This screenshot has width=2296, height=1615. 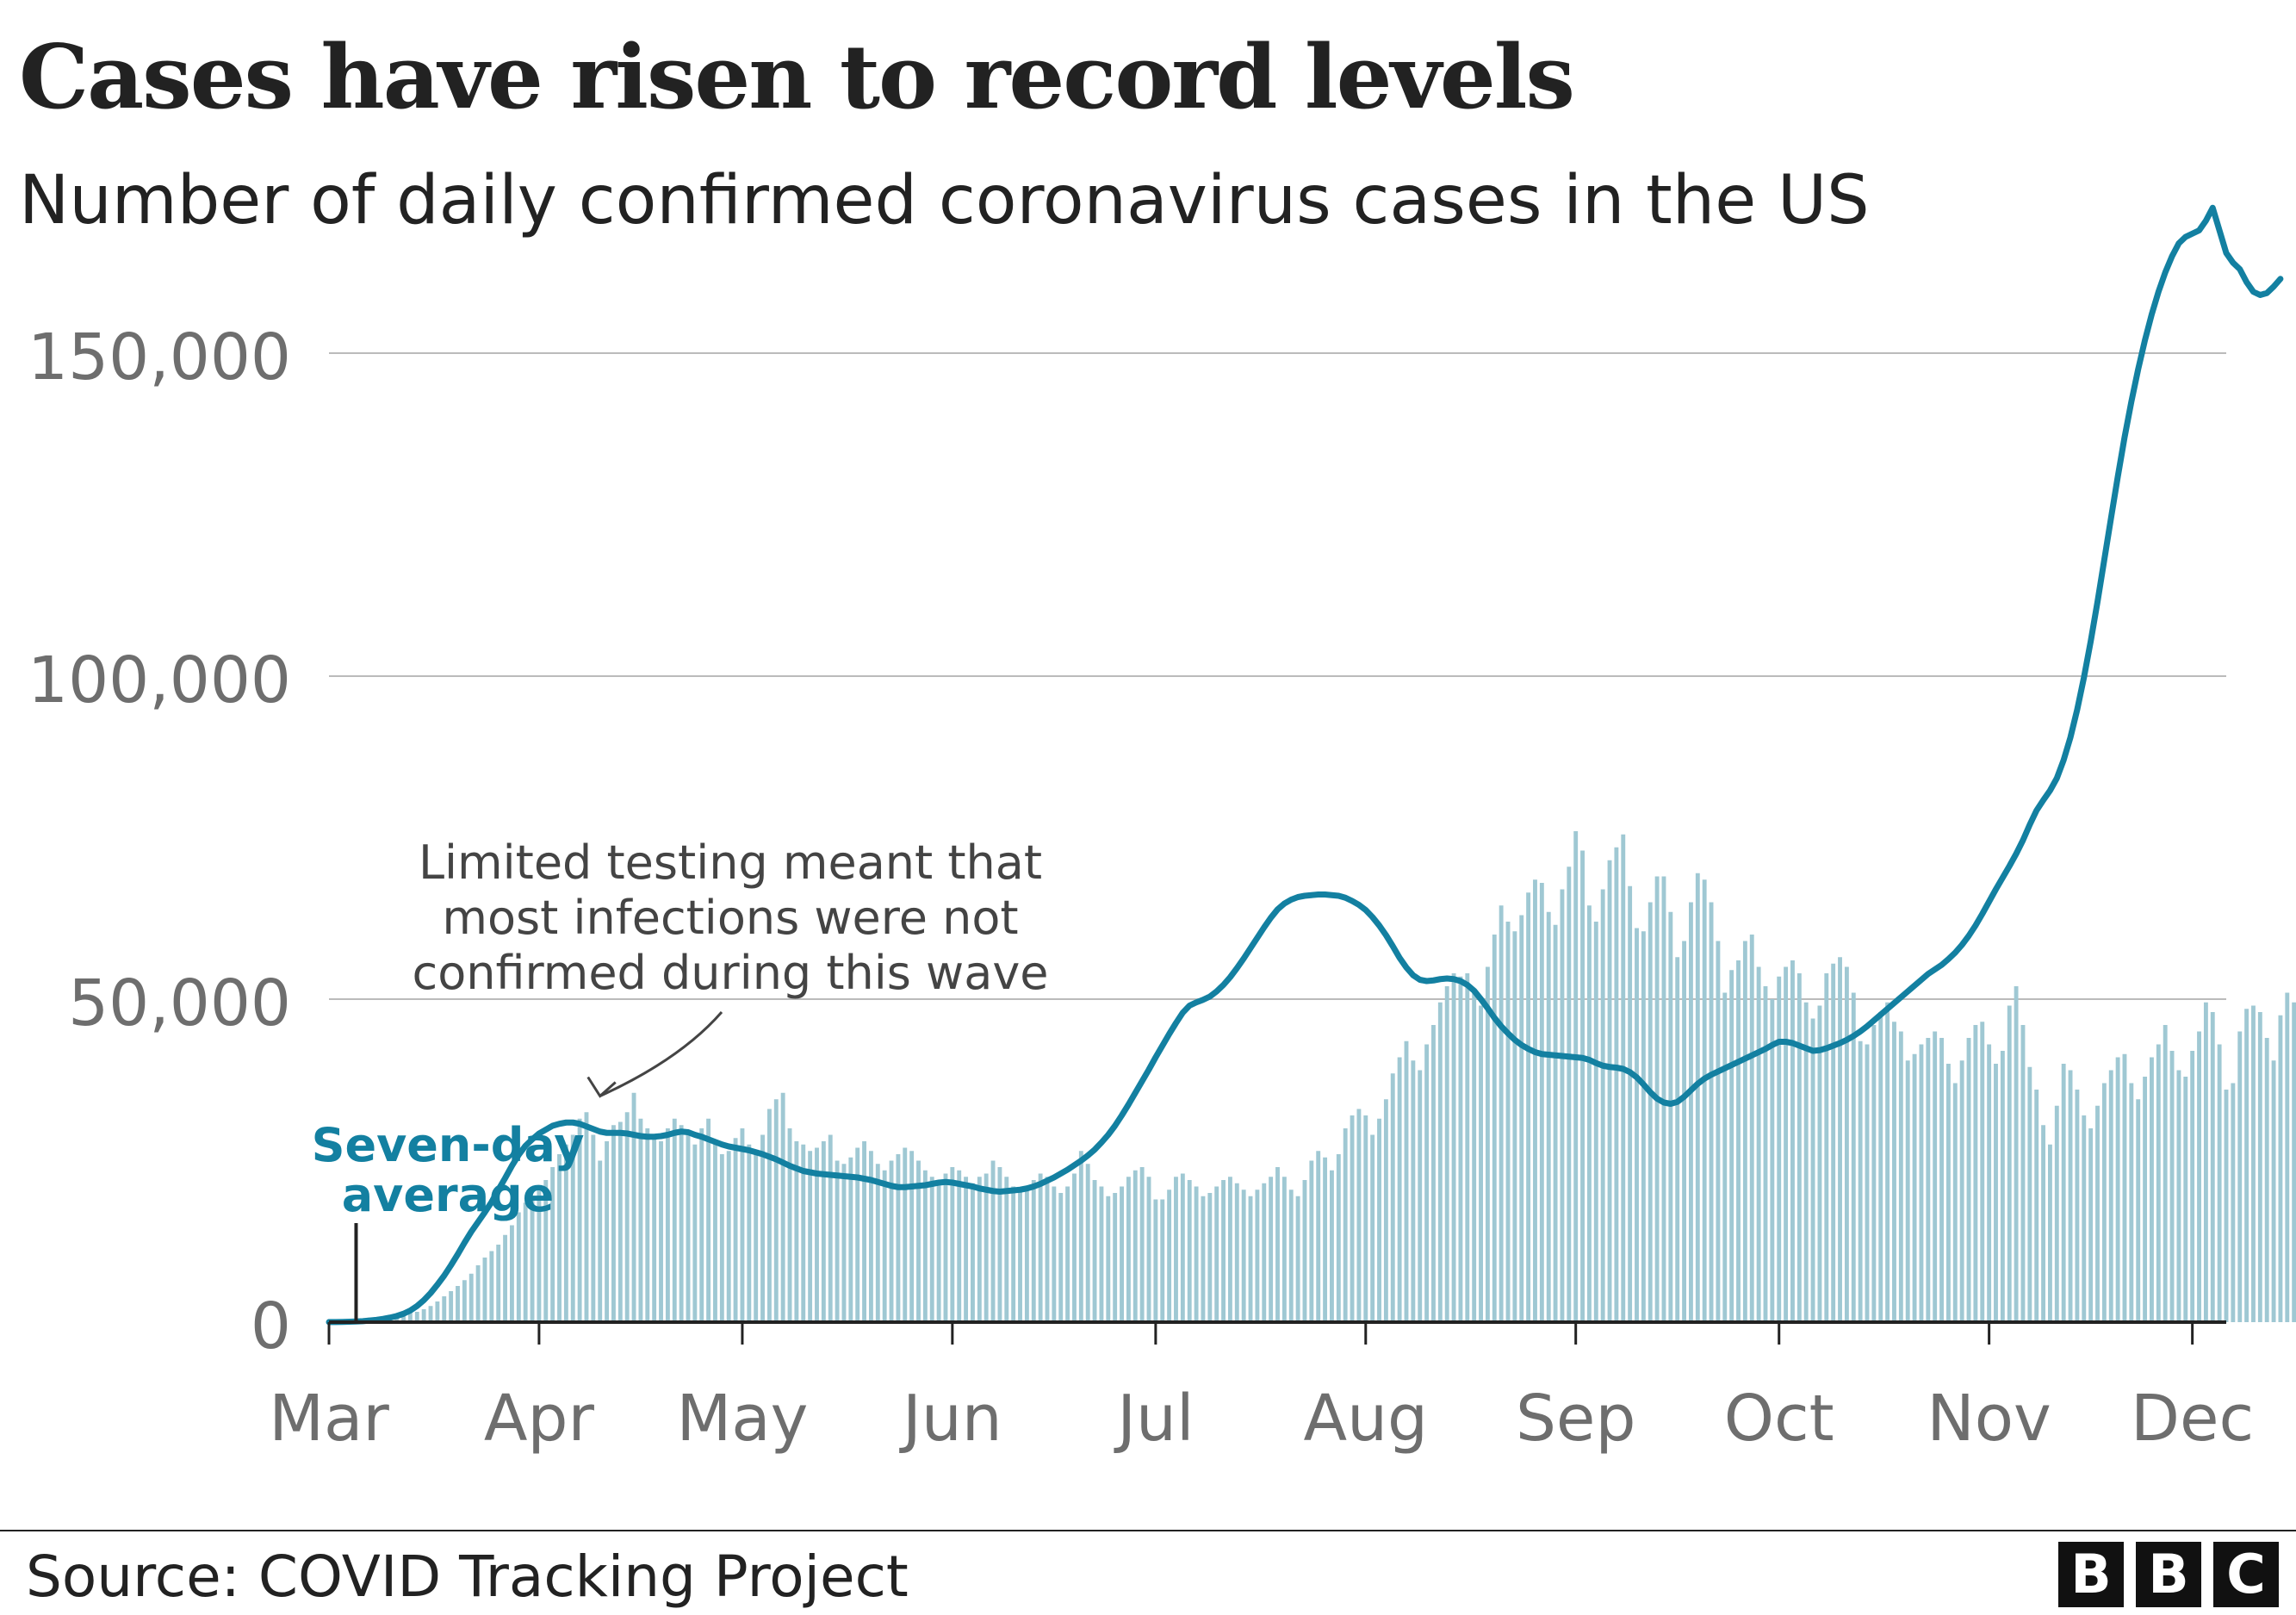 I want to click on x-tick-label: Dec, so click(x=2192, y=1419).